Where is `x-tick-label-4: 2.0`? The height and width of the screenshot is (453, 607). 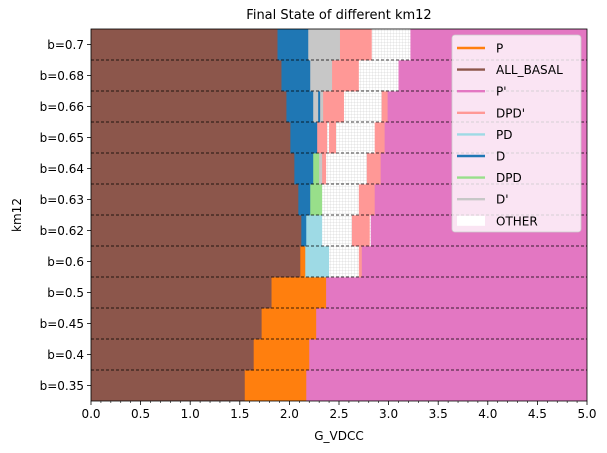
x-tick-label-4: 2.0 is located at coordinates (289, 414).